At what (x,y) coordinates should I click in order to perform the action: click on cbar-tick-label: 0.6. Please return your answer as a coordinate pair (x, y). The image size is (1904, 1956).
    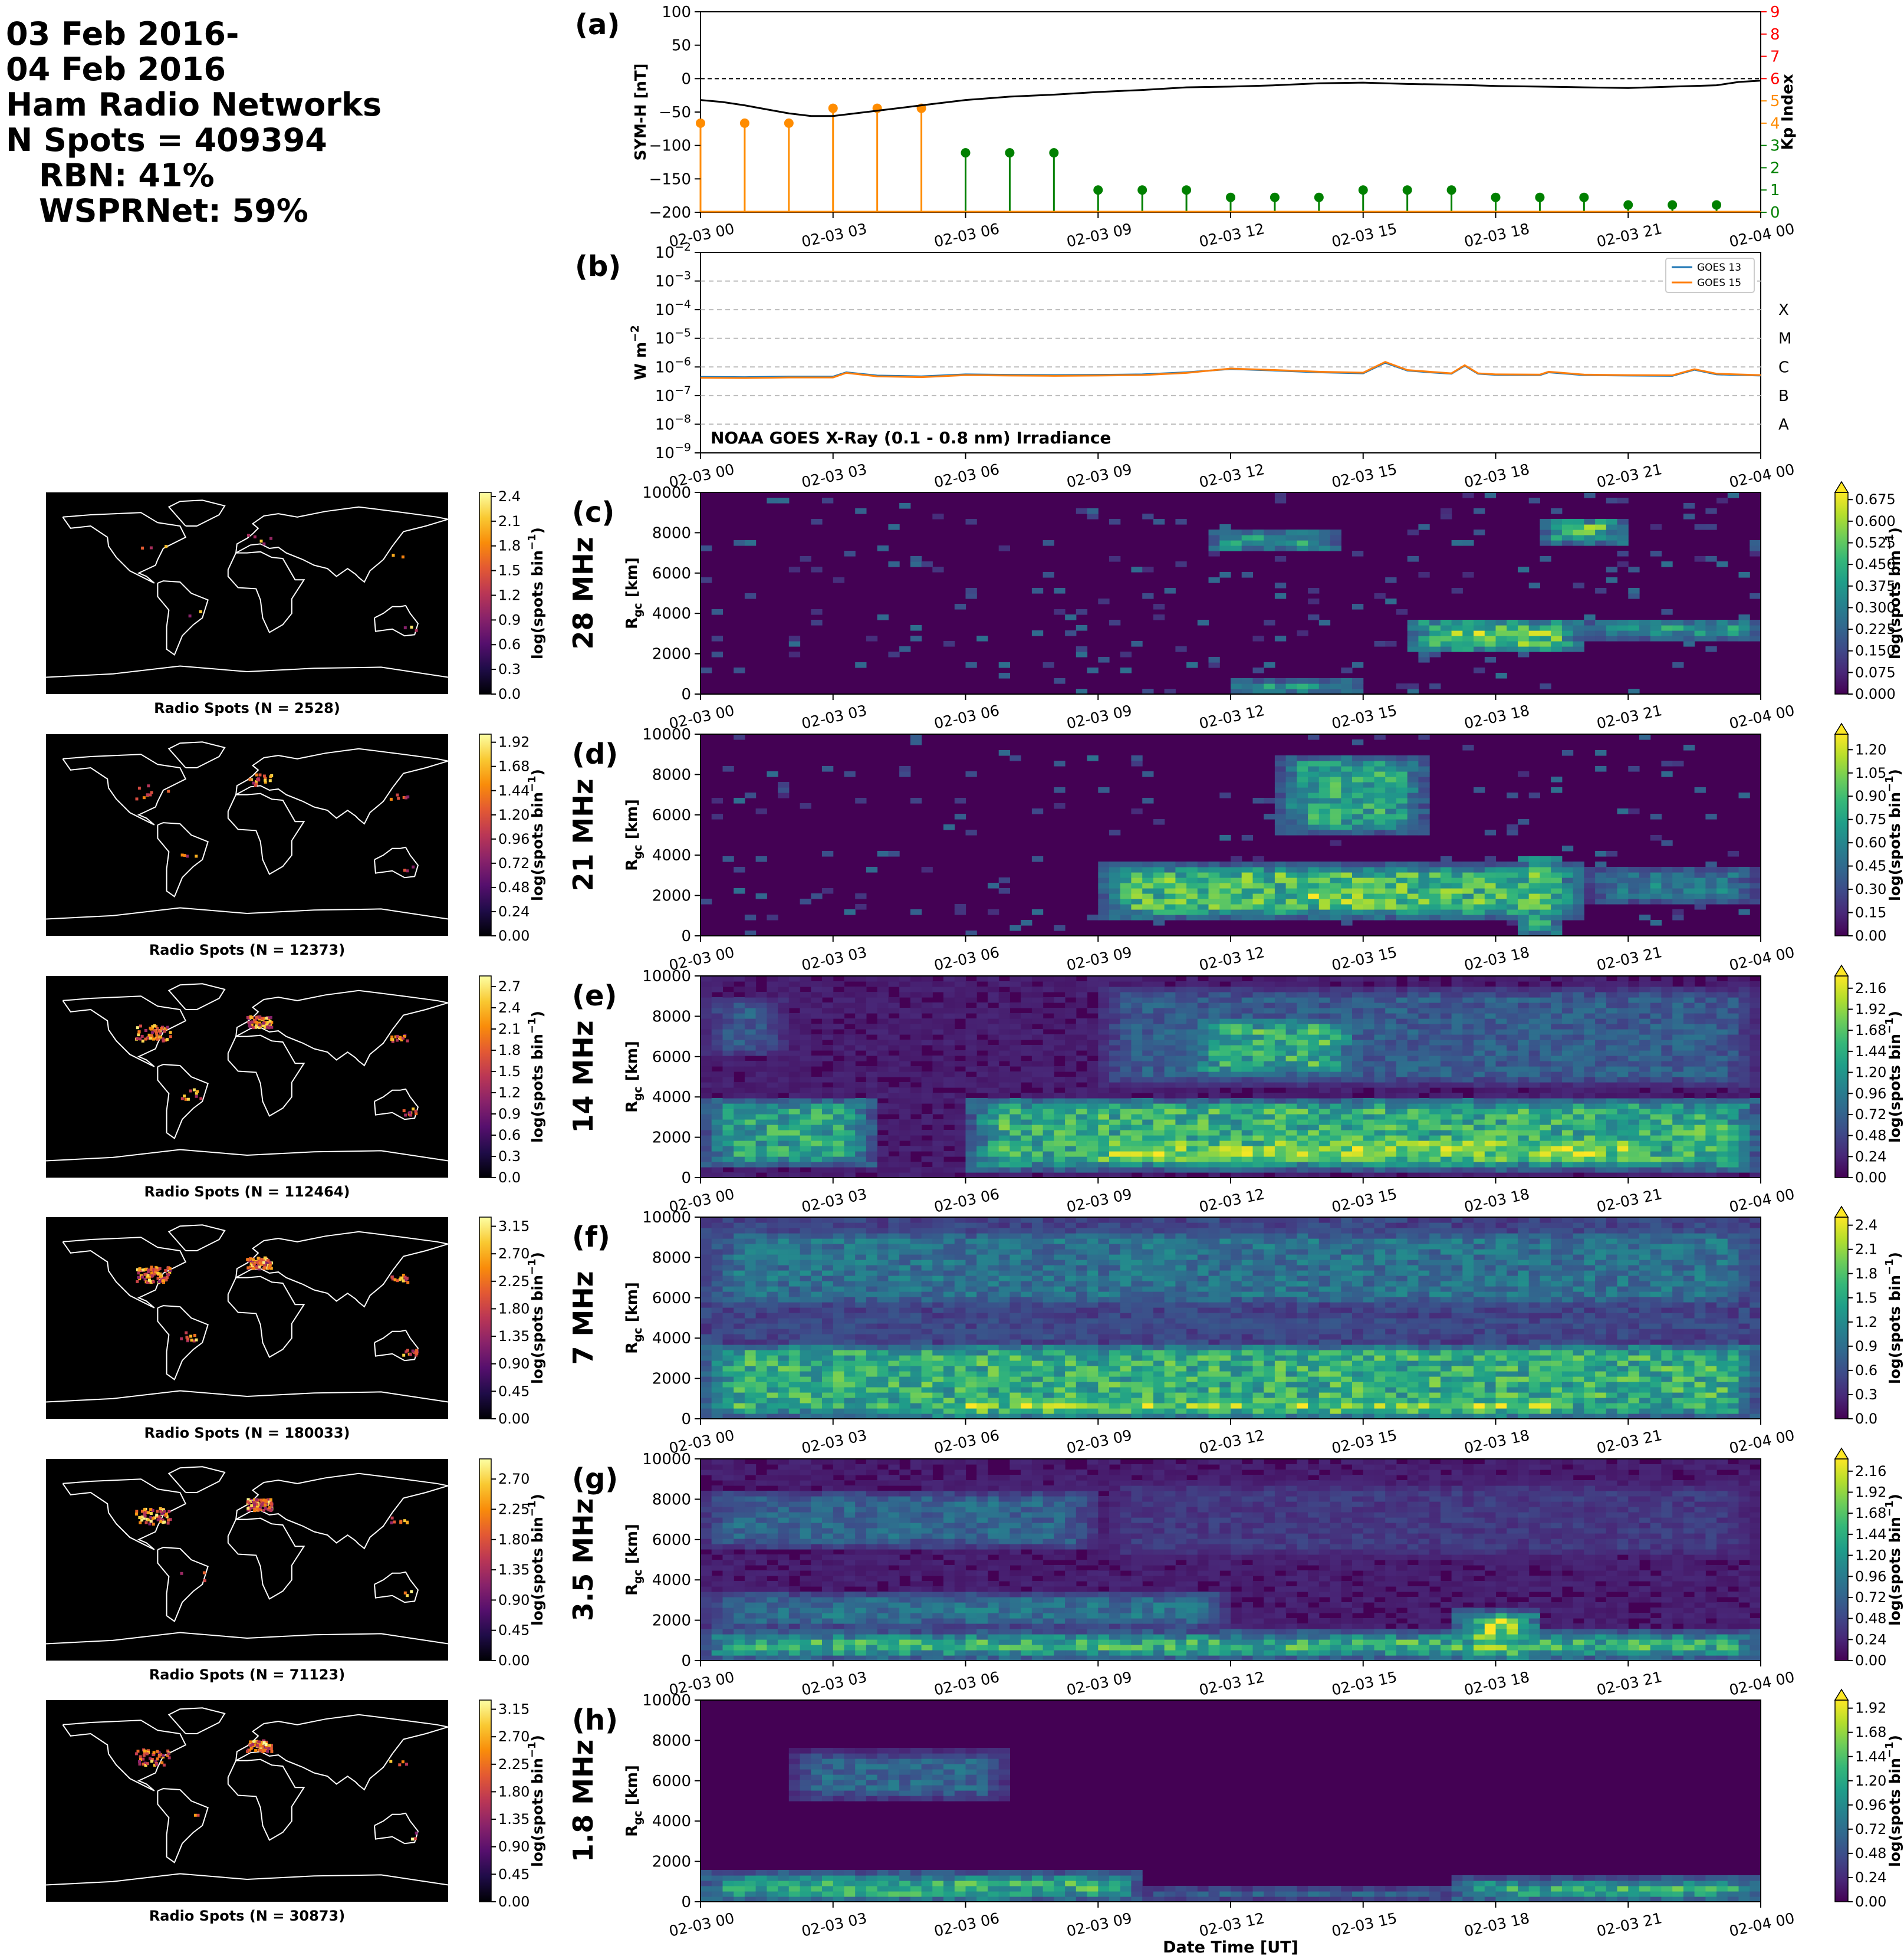
    Looking at the image, I should click on (510, 644).